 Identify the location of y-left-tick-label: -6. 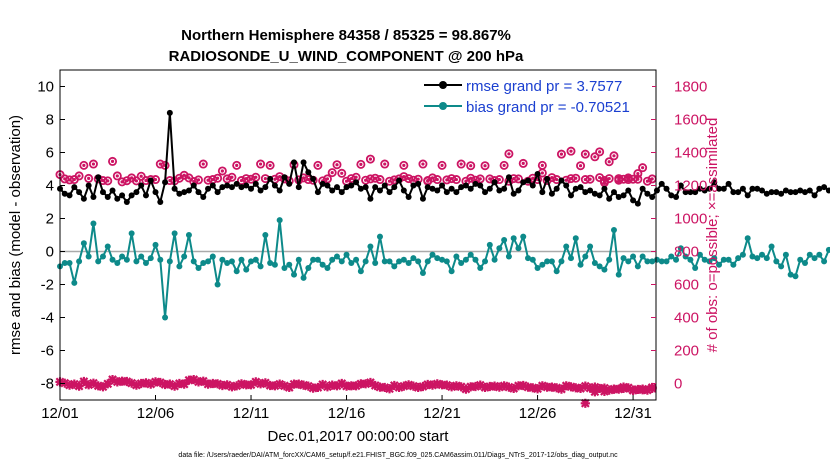
(47, 351).